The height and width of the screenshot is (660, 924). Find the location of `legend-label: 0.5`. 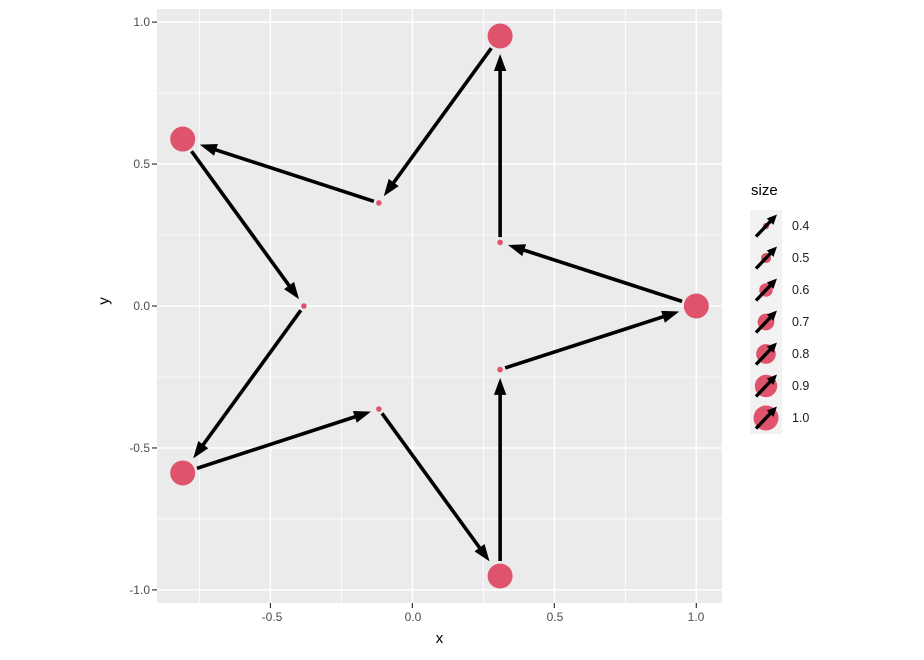

legend-label: 0.5 is located at coordinates (801, 258).